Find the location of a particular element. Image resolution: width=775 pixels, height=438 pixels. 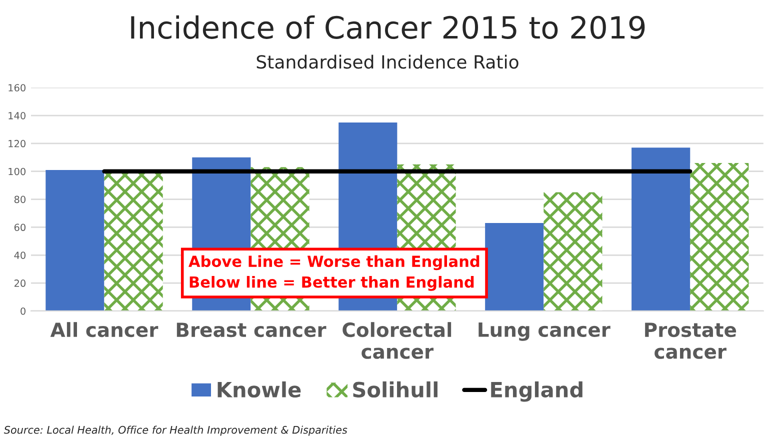

source-note: Source: Local Health, Office for Health Improvement & Disparities is located at coordinates (176, 431).